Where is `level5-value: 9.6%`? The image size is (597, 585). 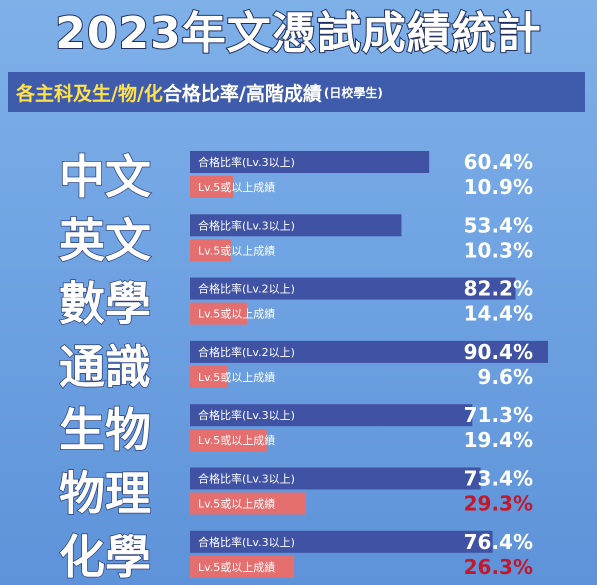
level5-value: 9.6% is located at coordinates (505, 377).